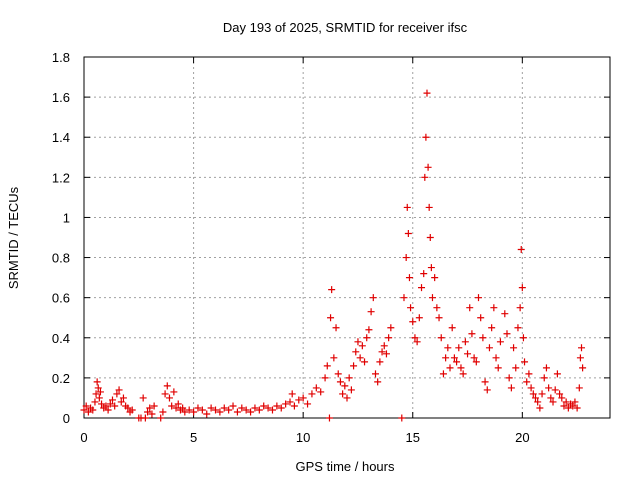  Describe the element at coordinates (66, 217) in the screenshot. I see `y-tick-label-5: 1` at that location.